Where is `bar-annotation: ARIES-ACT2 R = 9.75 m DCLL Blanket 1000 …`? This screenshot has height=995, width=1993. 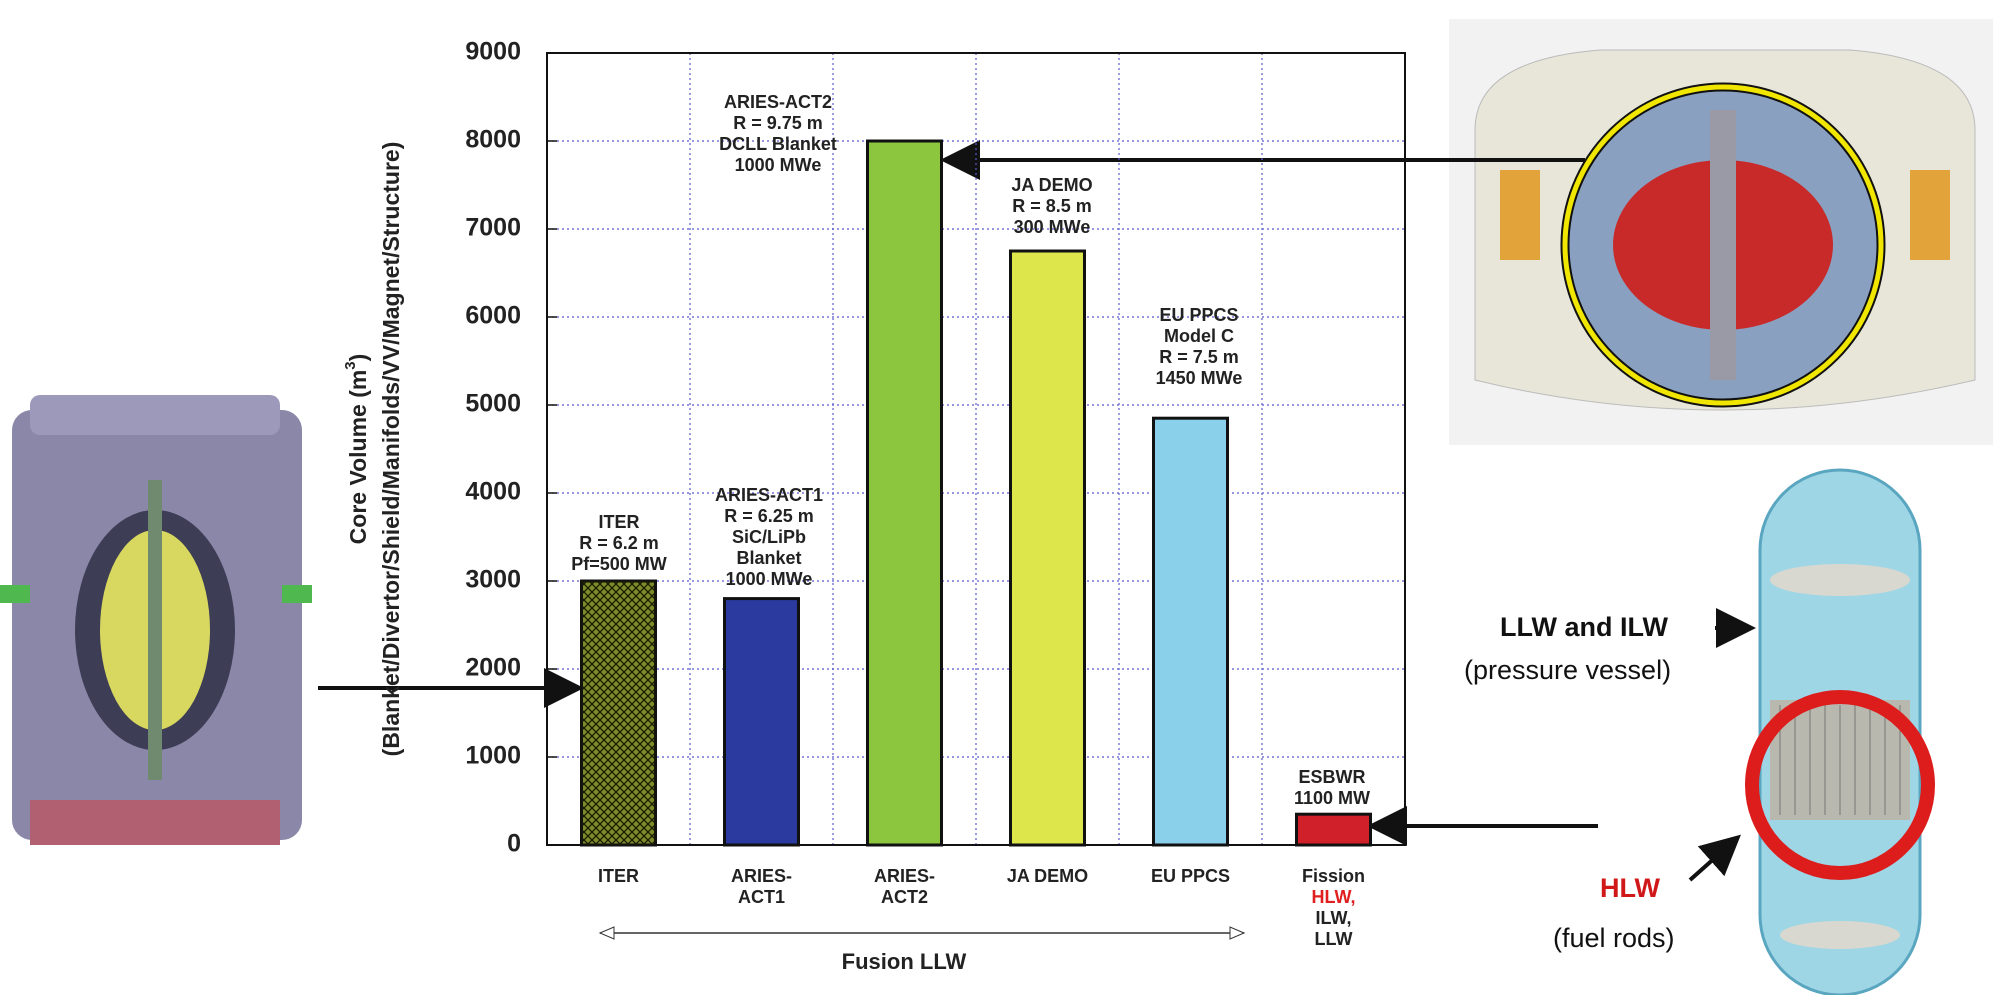 bar-annotation: ARIES-ACT2 R = 9.75 m DCLL Blanket 1000 … is located at coordinates (778, 133).